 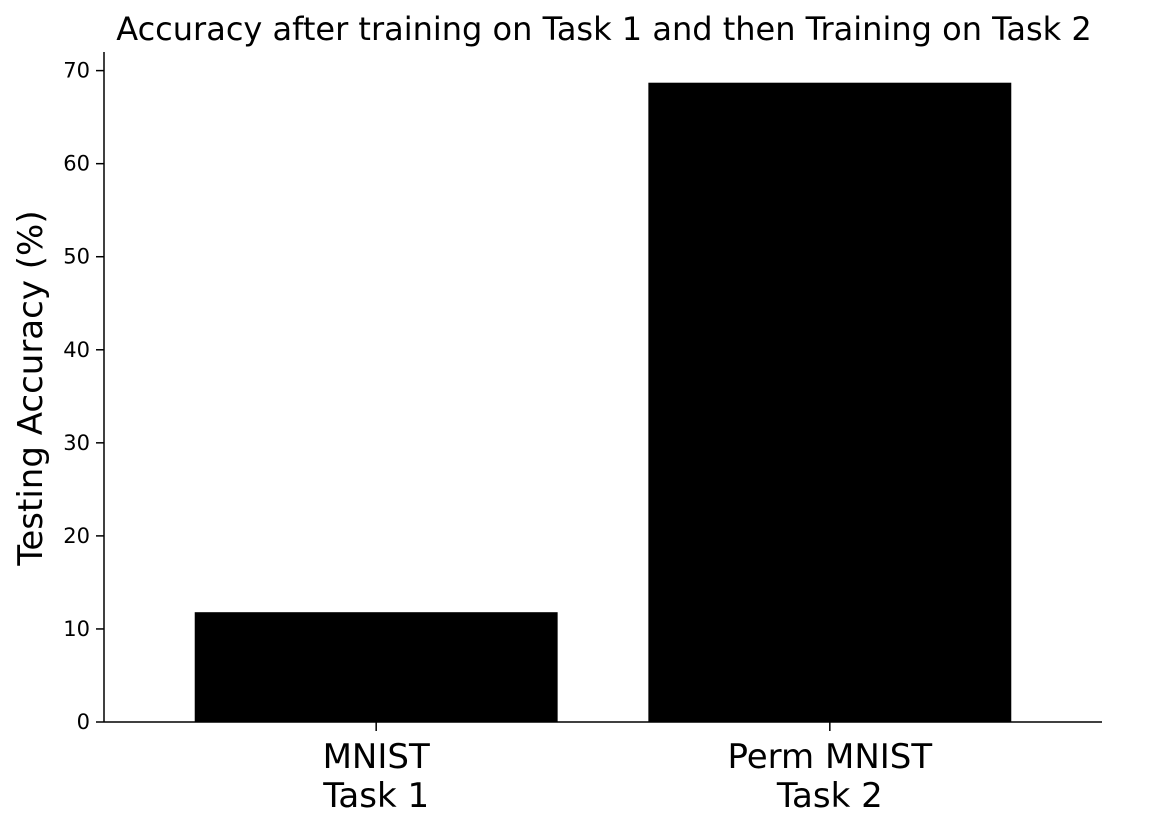 I want to click on y-axis-label: Testing Accuracy (%), so click(x=31, y=388).